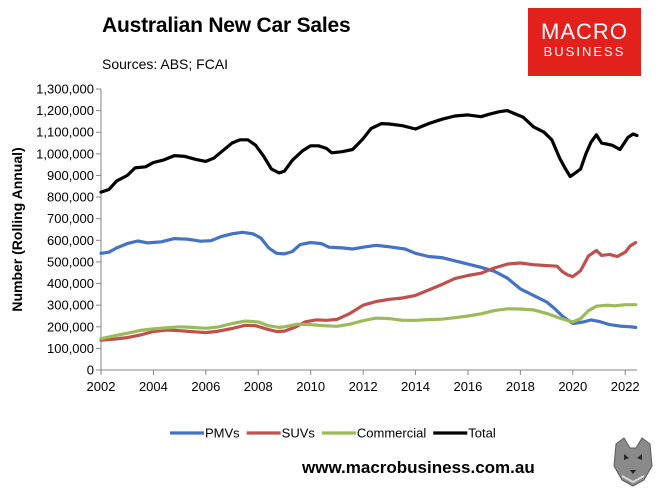 The width and height of the screenshot is (660, 494). What do you see at coordinates (520, 386) in the screenshot?
I see `x-tick-label: 2018` at bounding box center [520, 386].